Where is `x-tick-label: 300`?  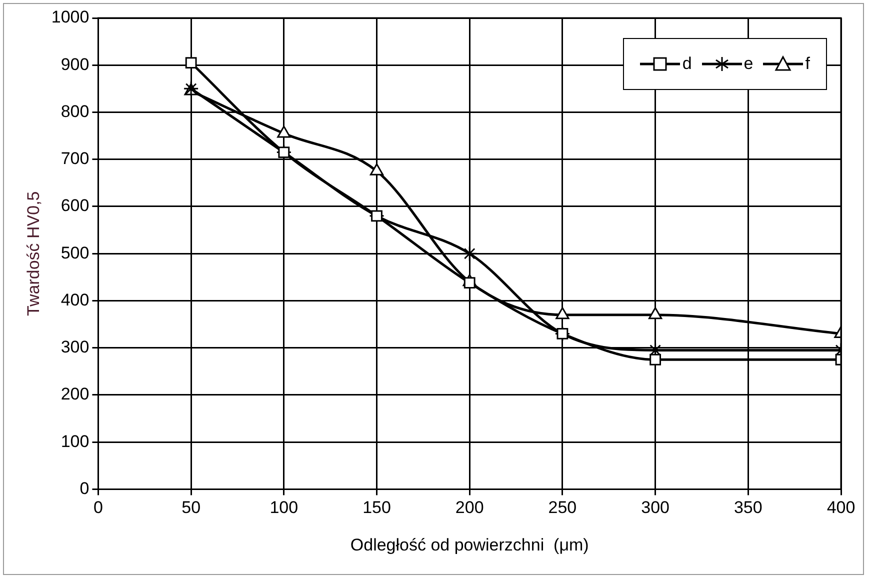
x-tick-label: 300 is located at coordinates (655, 508).